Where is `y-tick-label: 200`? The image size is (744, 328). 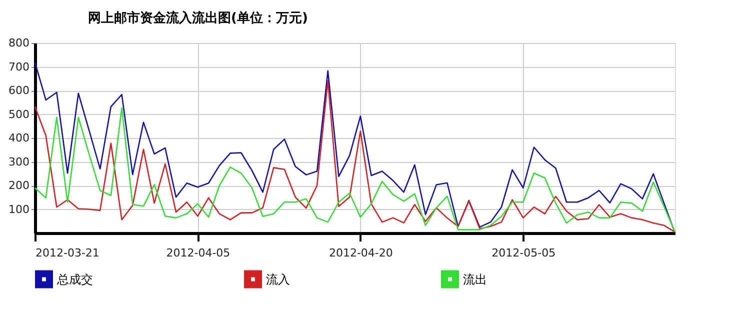
y-tick-label: 200 is located at coordinates (19, 185).